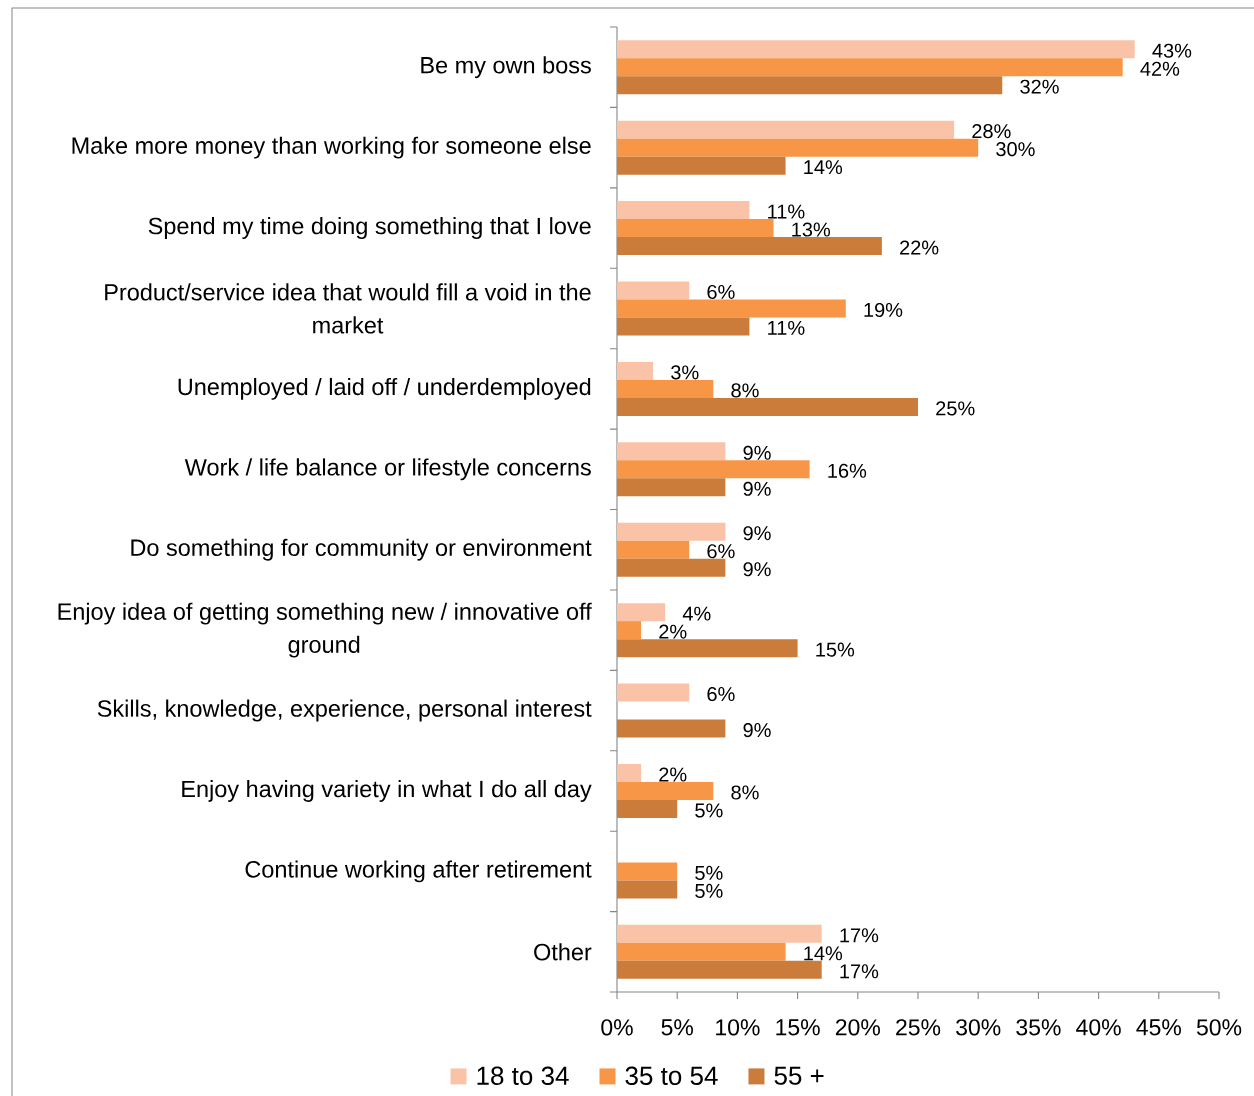 The height and width of the screenshot is (1096, 1254). I want to click on legend-label: 55 +, so click(799, 1075).